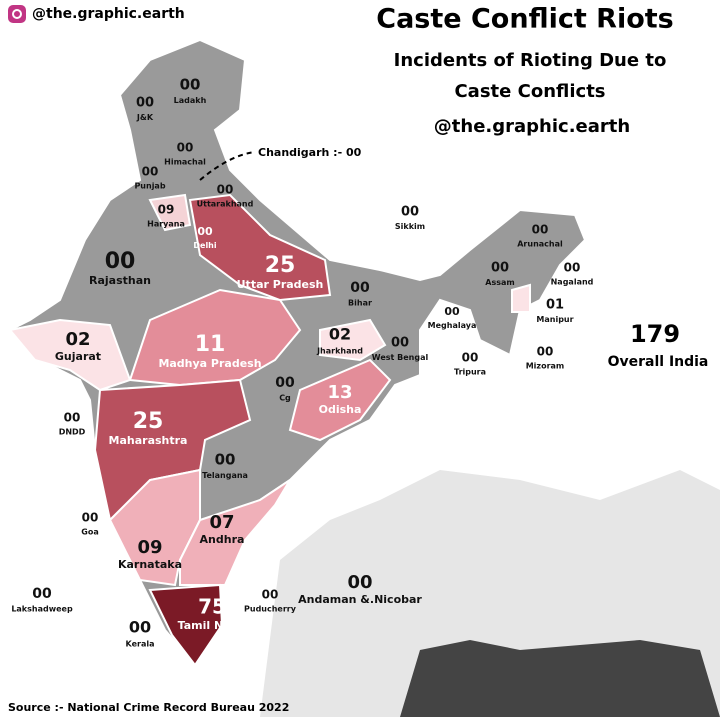 The width and height of the screenshot is (720, 717). What do you see at coordinates (655, 334) in the screenshot?
I see `total-value: 179` at bounding box center [655, 334].